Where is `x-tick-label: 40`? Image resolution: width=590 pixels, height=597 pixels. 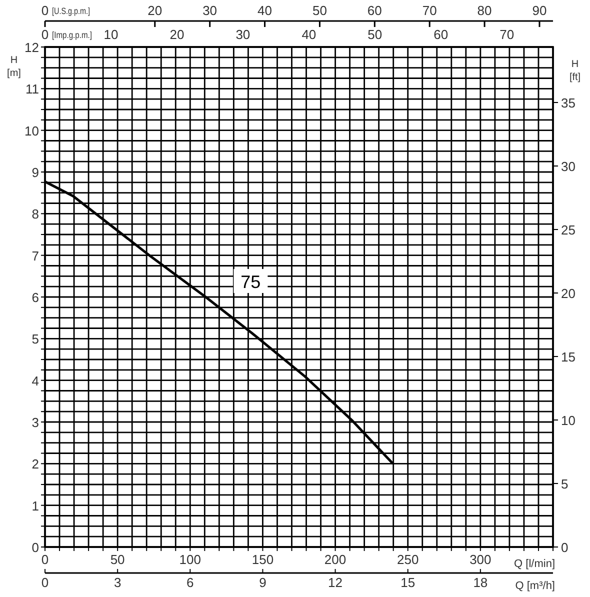
x-tick-label: 40 is located at coordinates (309, 34).